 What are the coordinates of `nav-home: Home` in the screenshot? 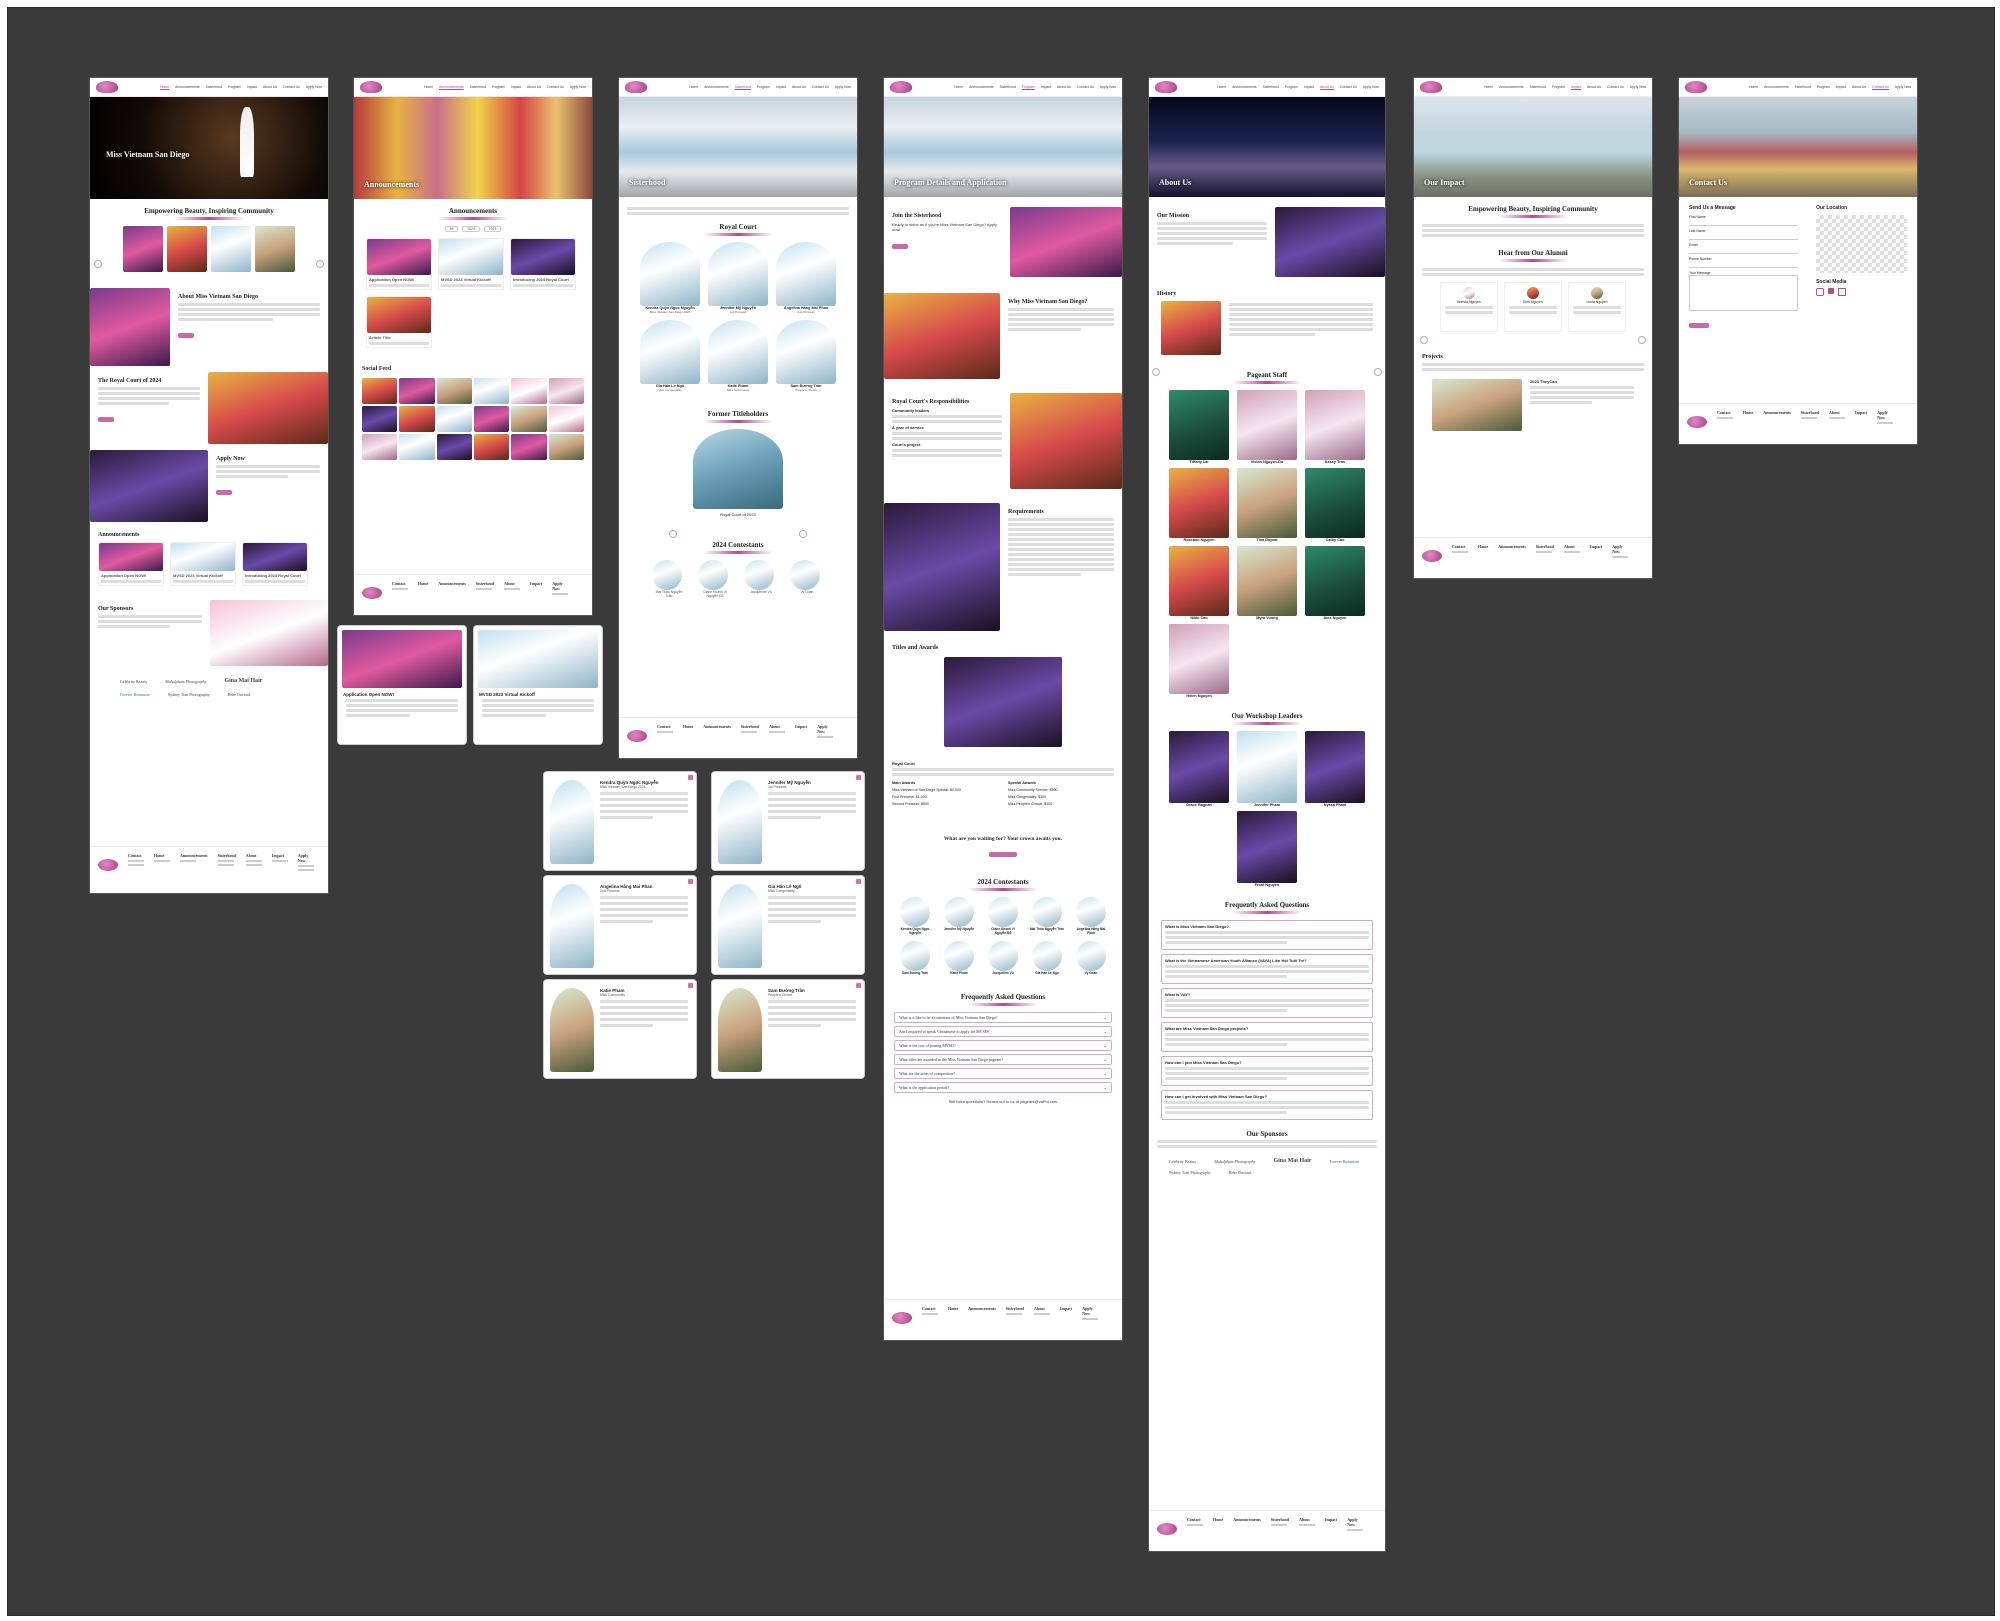 It's located at (165, 87).